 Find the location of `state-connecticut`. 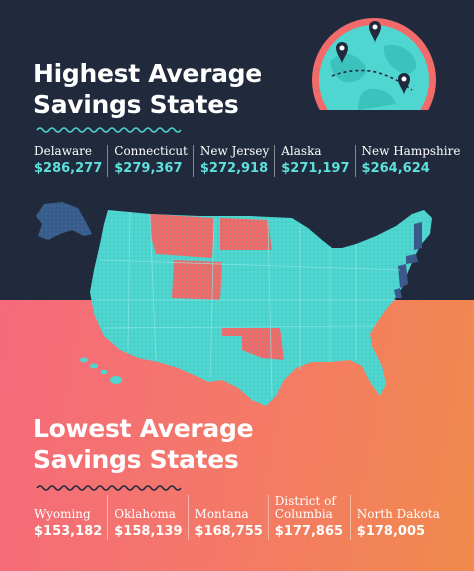

state-connecticut is located at coordinates (412, 259).